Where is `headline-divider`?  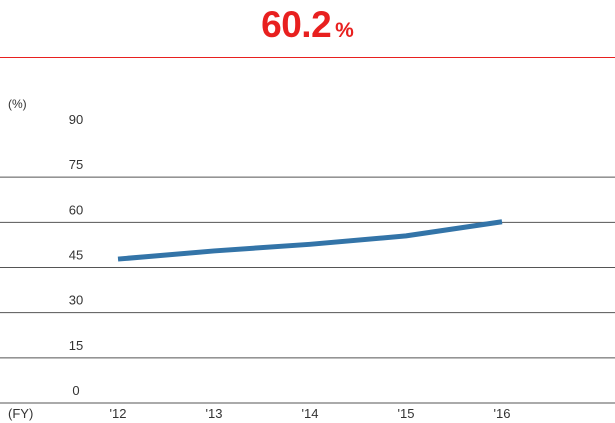 headline-divider is located at coordinates (307, 57).